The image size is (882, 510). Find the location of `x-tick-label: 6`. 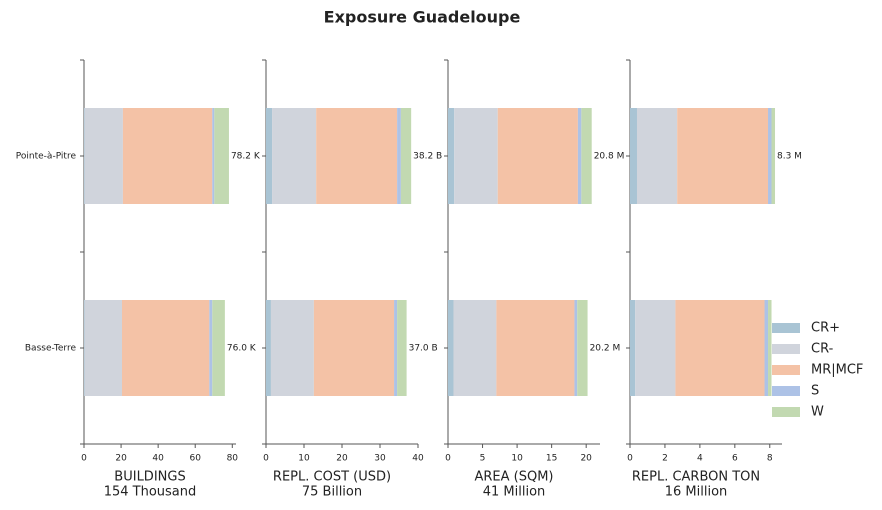

x-tick-label: 6 is located at coordinates (735, 459).